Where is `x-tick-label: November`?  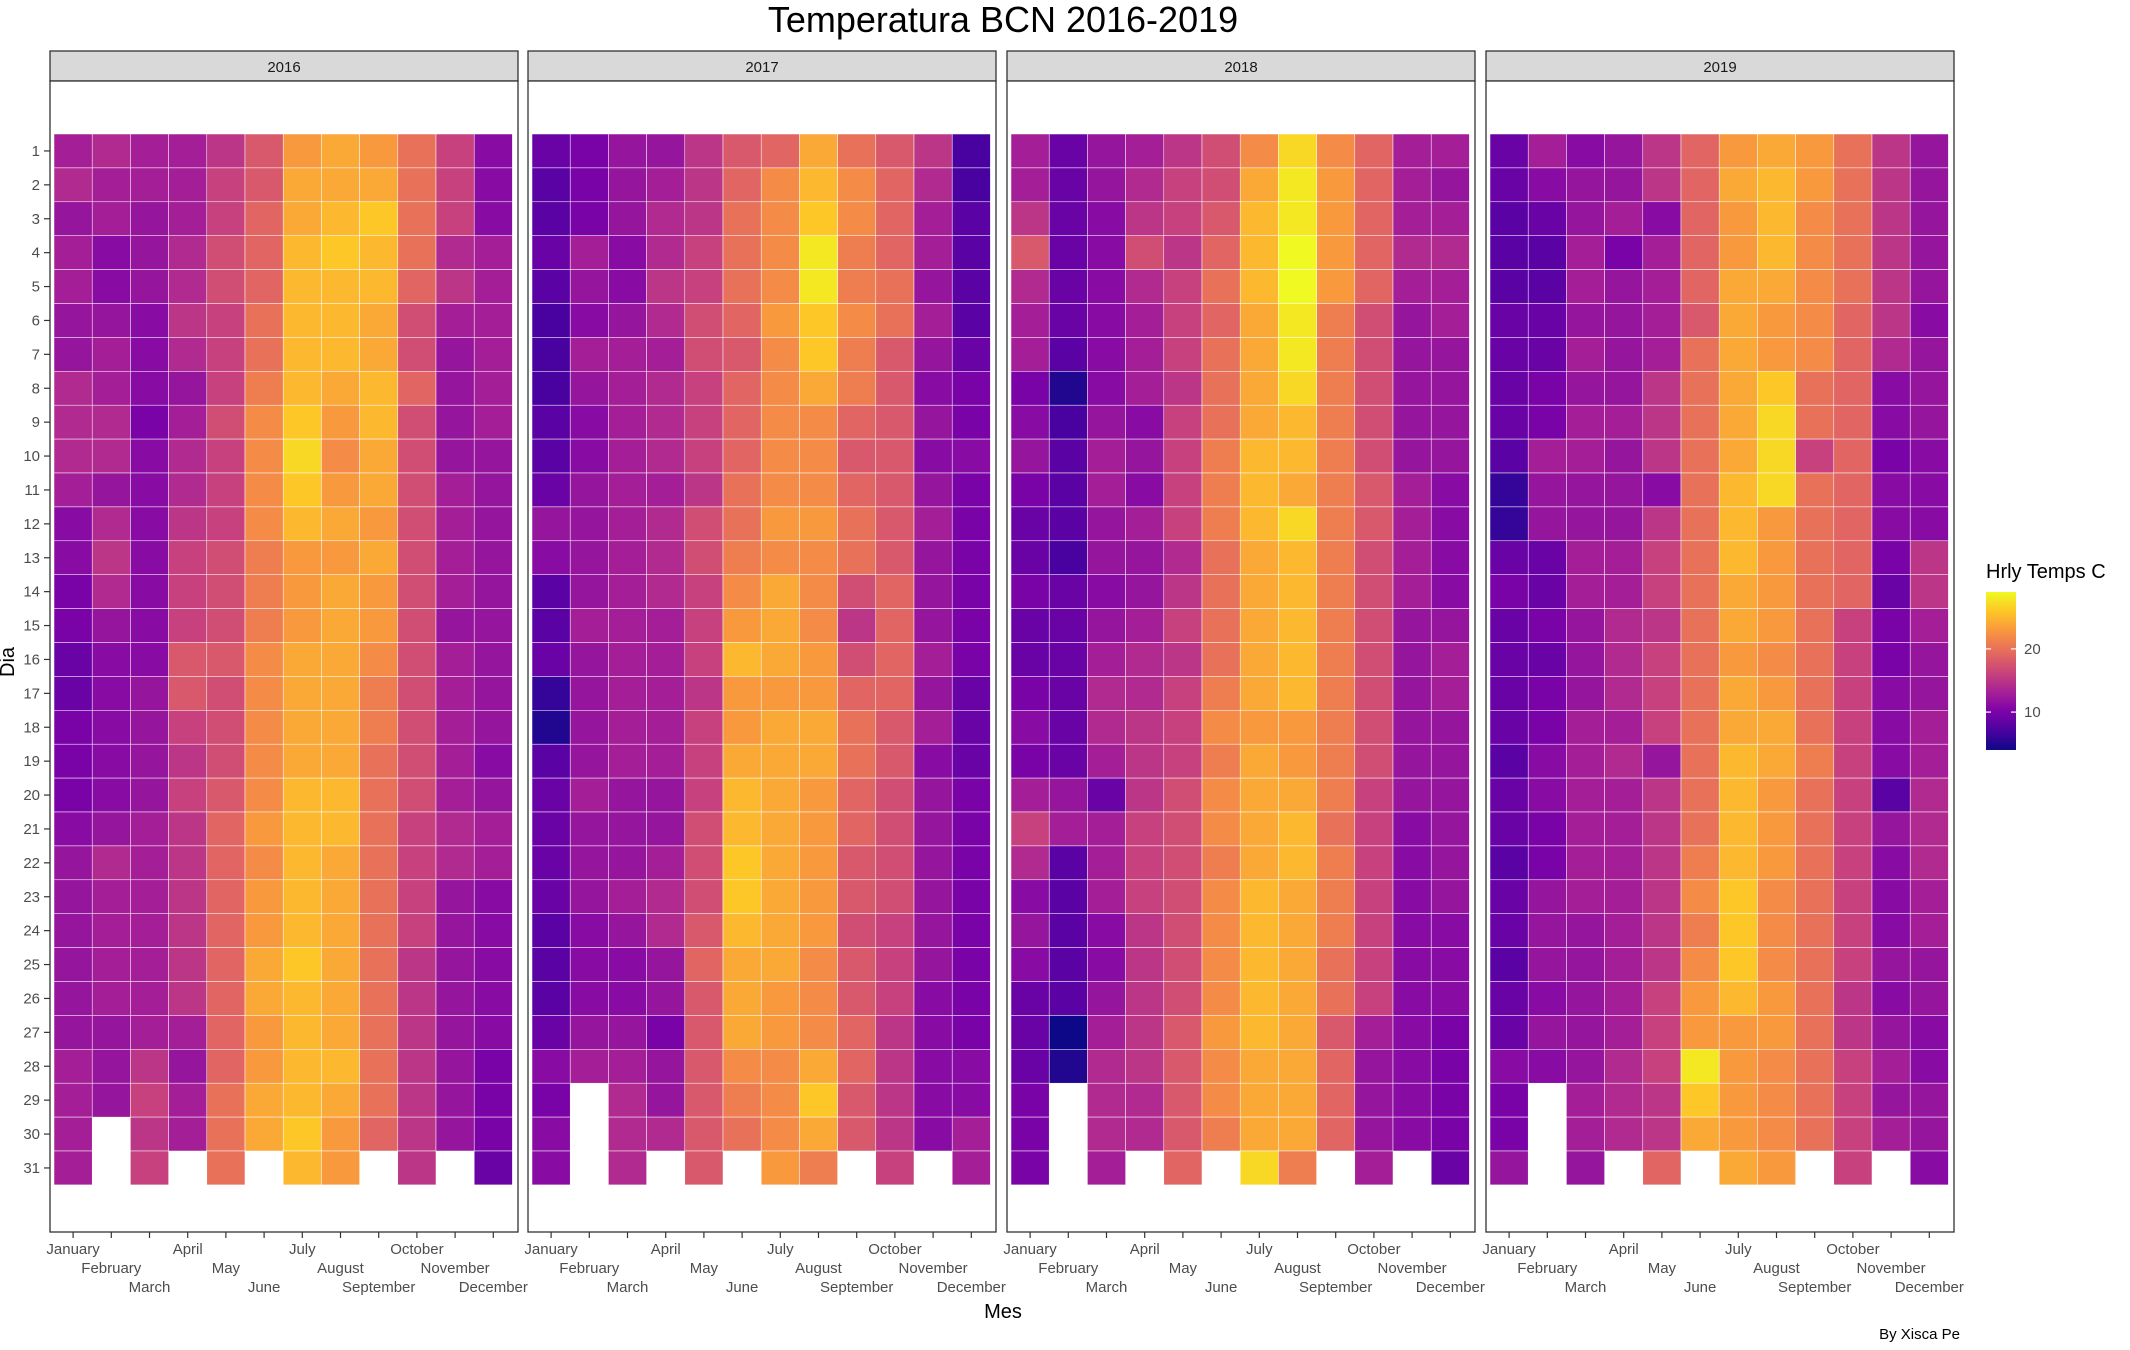 x-tick-label: November is located at coordinates (1411, 1268).